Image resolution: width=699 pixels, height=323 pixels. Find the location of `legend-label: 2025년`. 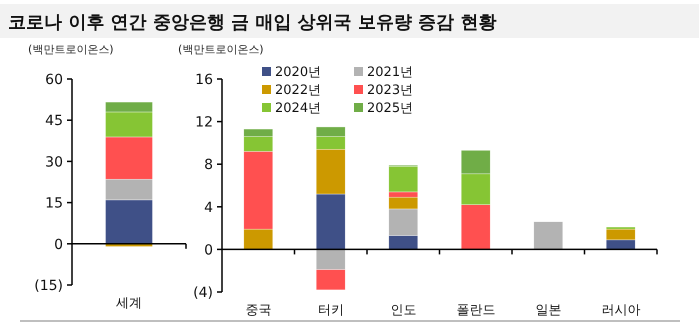

legend-label: 2025년 is located at coordinates (390, 108).